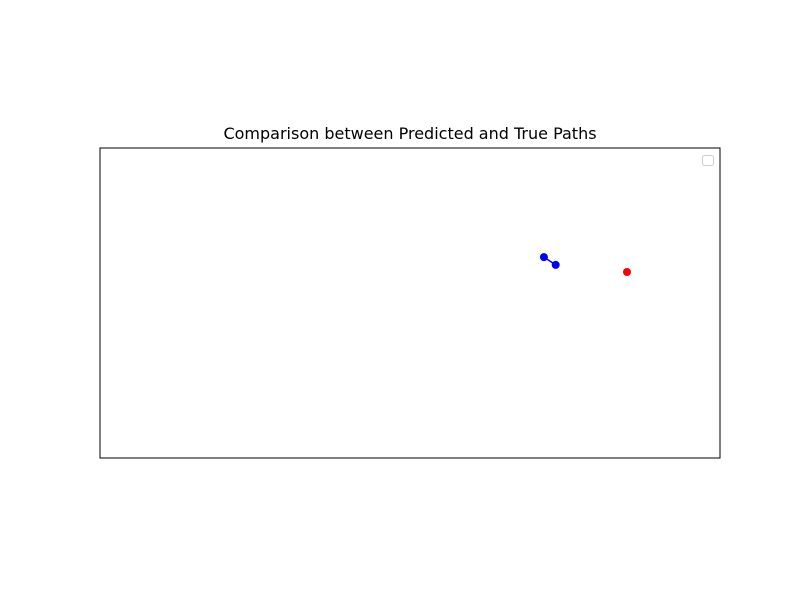 The image size is (800, 600). Describe the element at coordinates (585, 264) in the screenshot. I see `series-layer` at that location.